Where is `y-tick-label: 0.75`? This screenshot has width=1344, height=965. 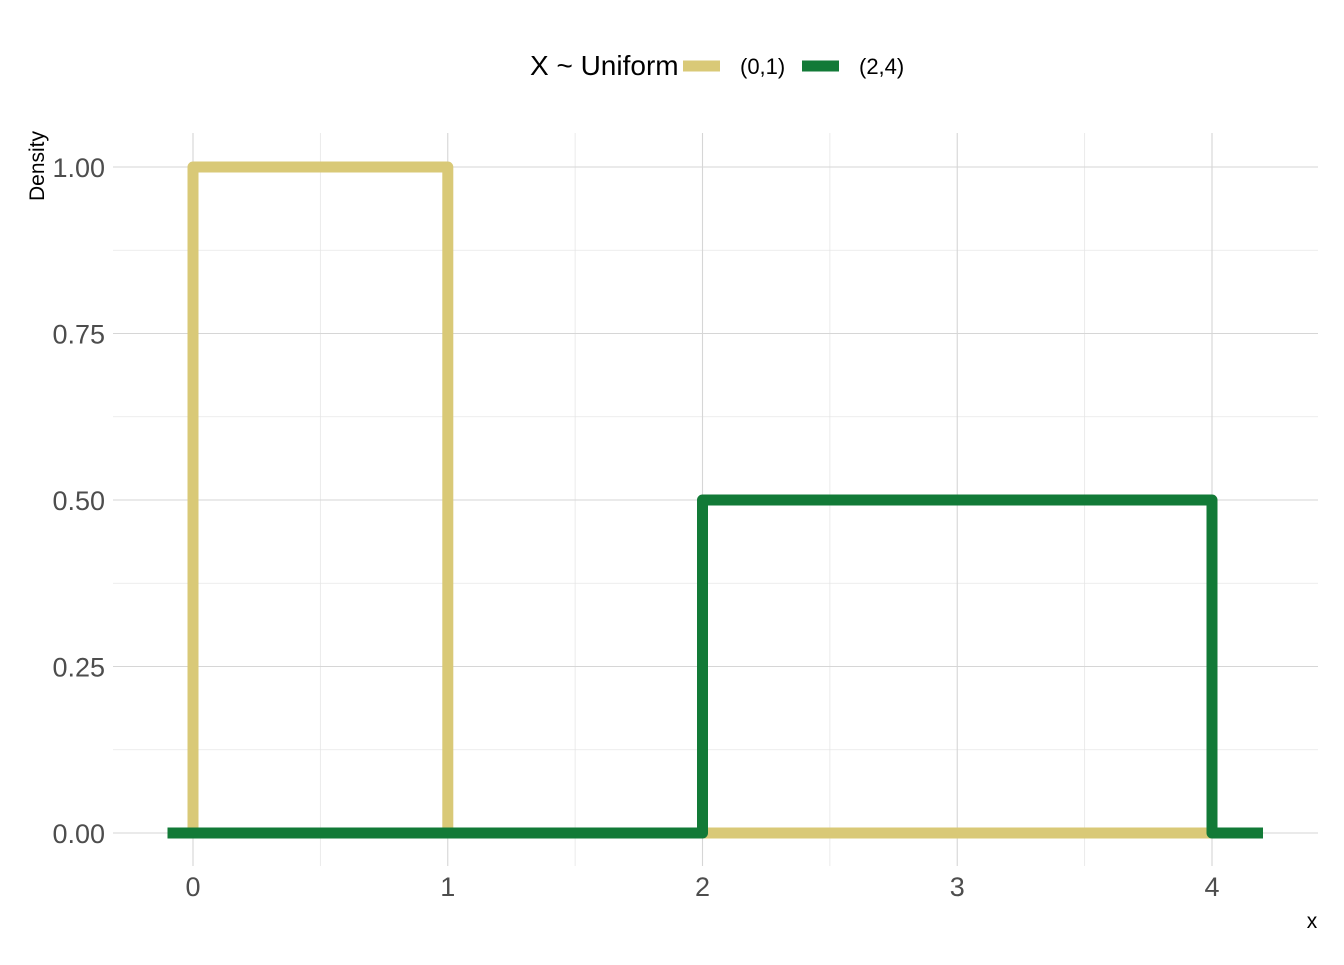 y-tick-label: 0.75 is located at coordinates (78, 335).